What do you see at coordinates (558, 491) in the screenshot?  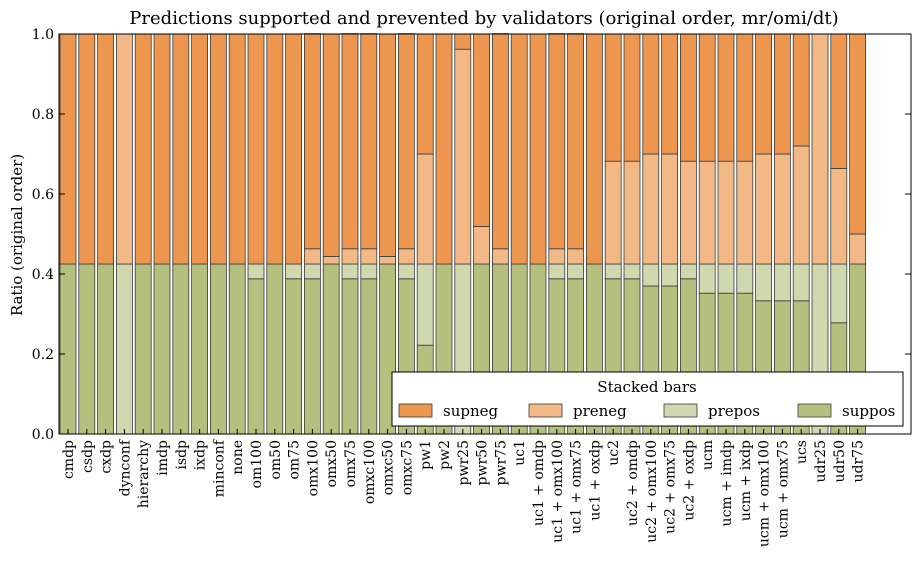 I see `x-tick-label-26: uc1 + omx100` at bounding box center [558, 491].